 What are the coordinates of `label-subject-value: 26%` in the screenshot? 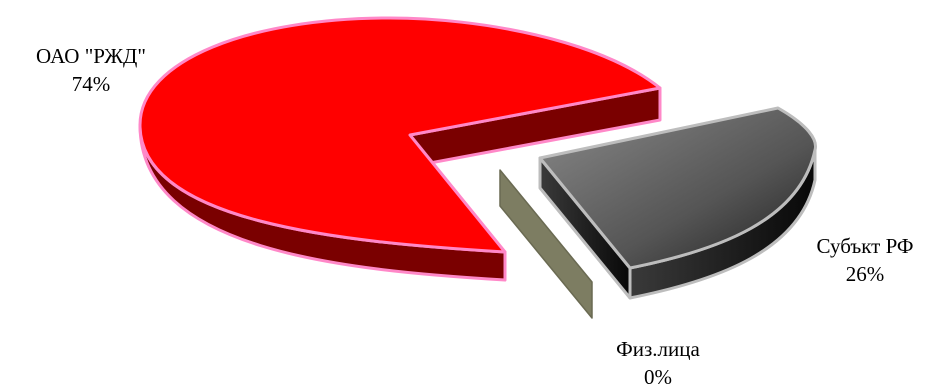 It's located at (865, 274).